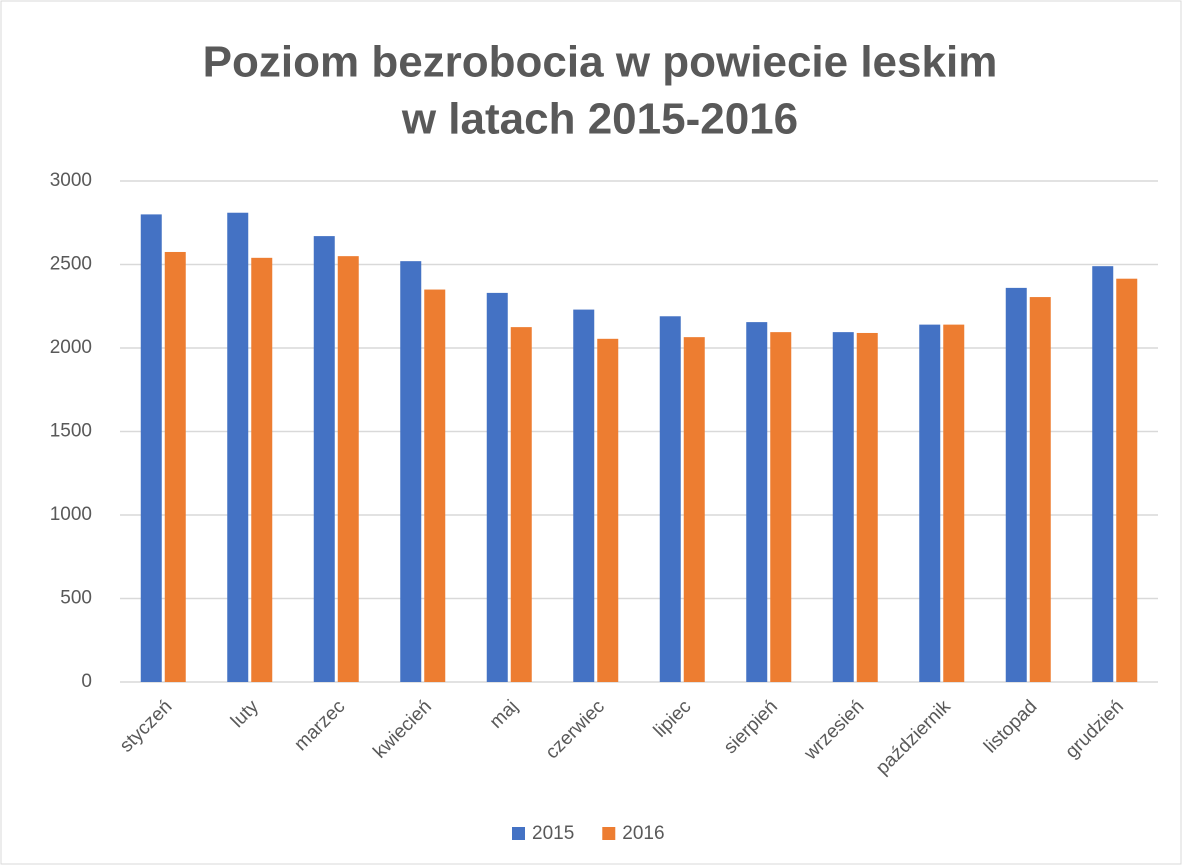  I want to click on y-tick-label: 2000, so click(71, 347).